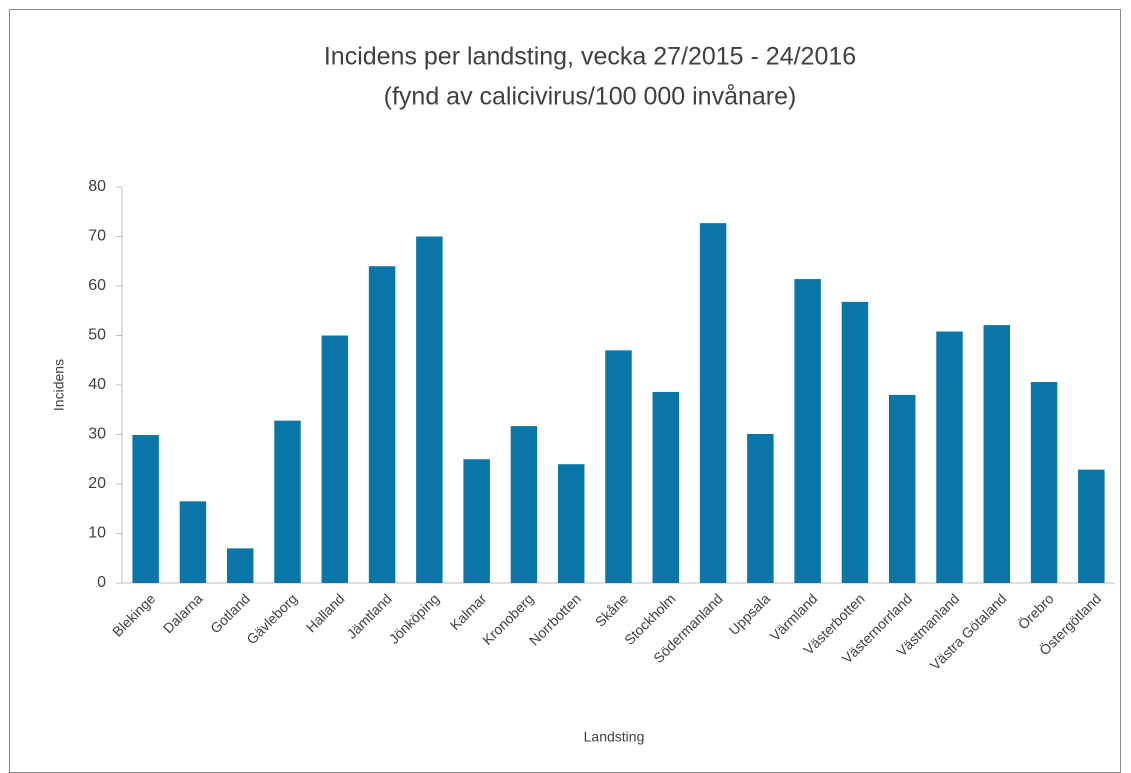 This screenshot has width=1131, height=773. I want to click on y-tick-label: 60, so click(97, 285).